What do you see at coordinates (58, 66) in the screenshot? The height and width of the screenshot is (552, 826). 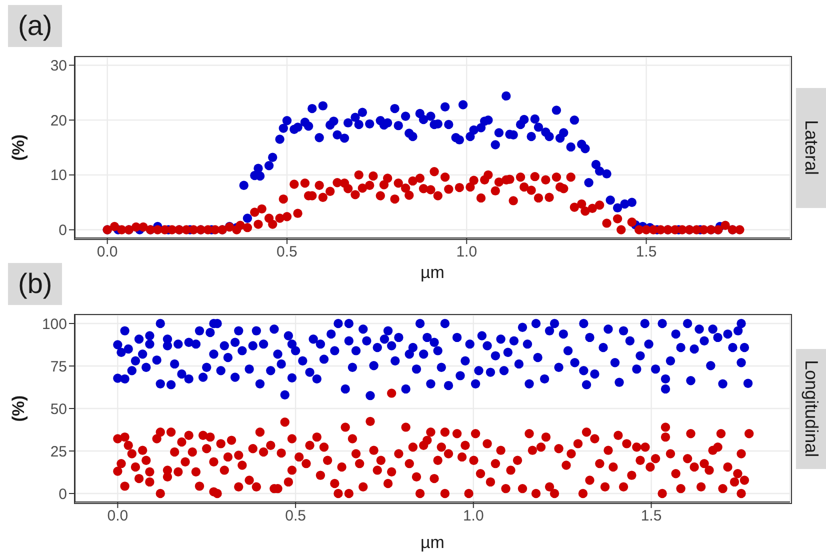 I see `y-tick-label: 30` at bounding box center [58, 66].